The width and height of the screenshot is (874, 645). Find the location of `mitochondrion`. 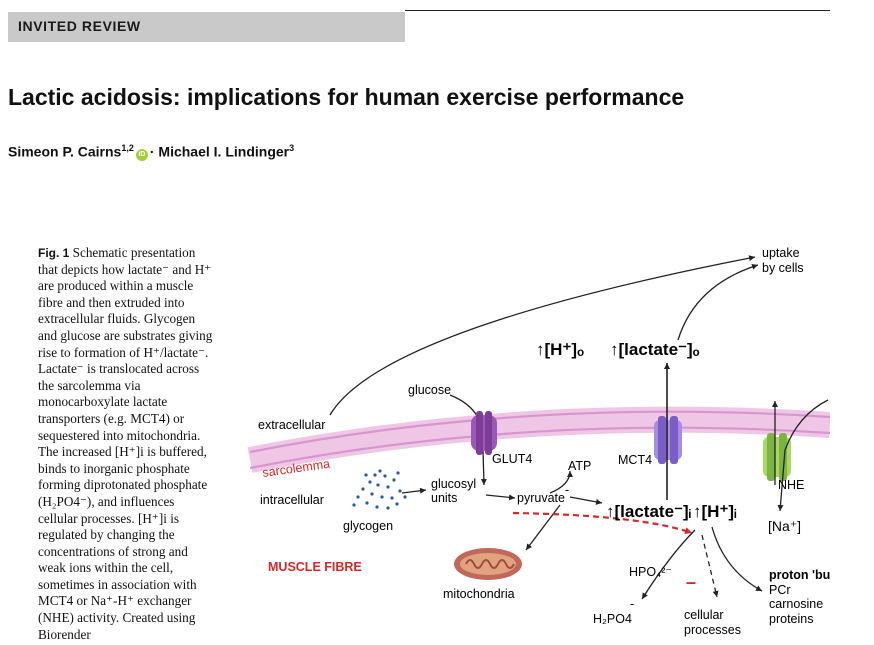

mitochondrion is located at coordinates (488, 564).